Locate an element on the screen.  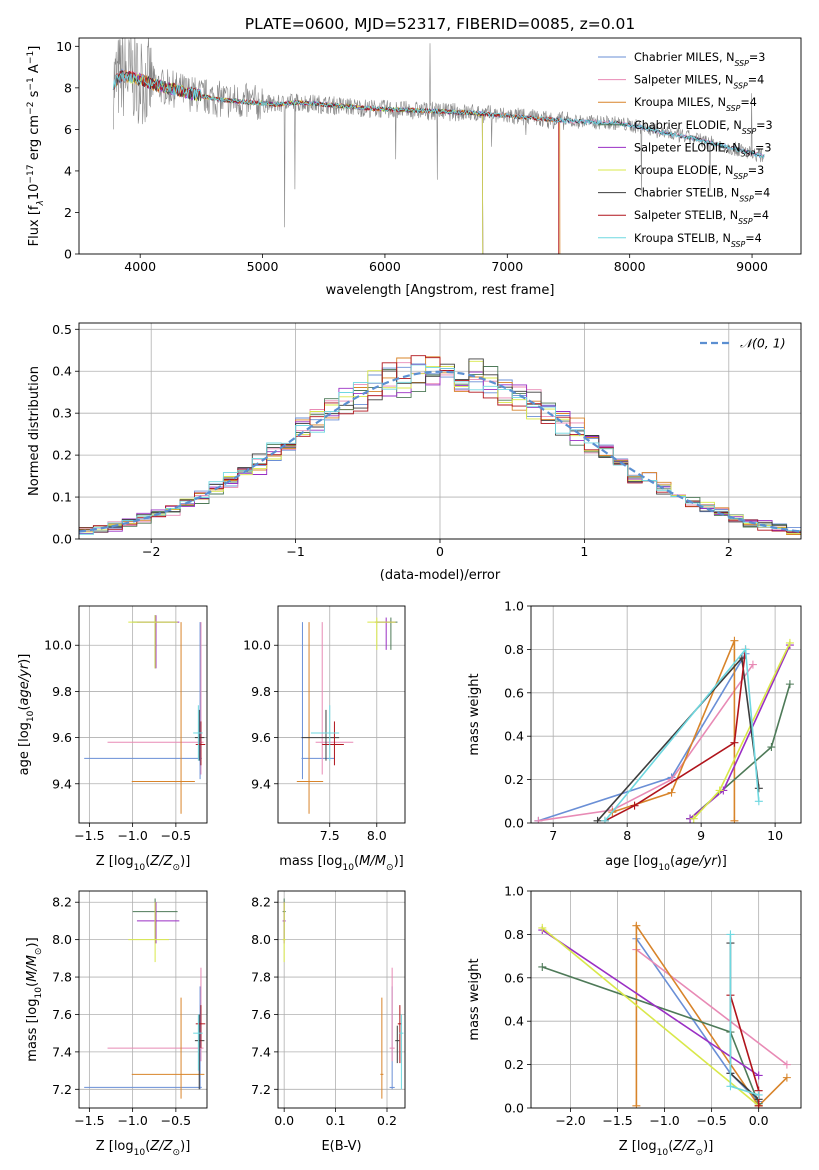
weight-line-kroupa_miles is located at coordinates (711, 1015).